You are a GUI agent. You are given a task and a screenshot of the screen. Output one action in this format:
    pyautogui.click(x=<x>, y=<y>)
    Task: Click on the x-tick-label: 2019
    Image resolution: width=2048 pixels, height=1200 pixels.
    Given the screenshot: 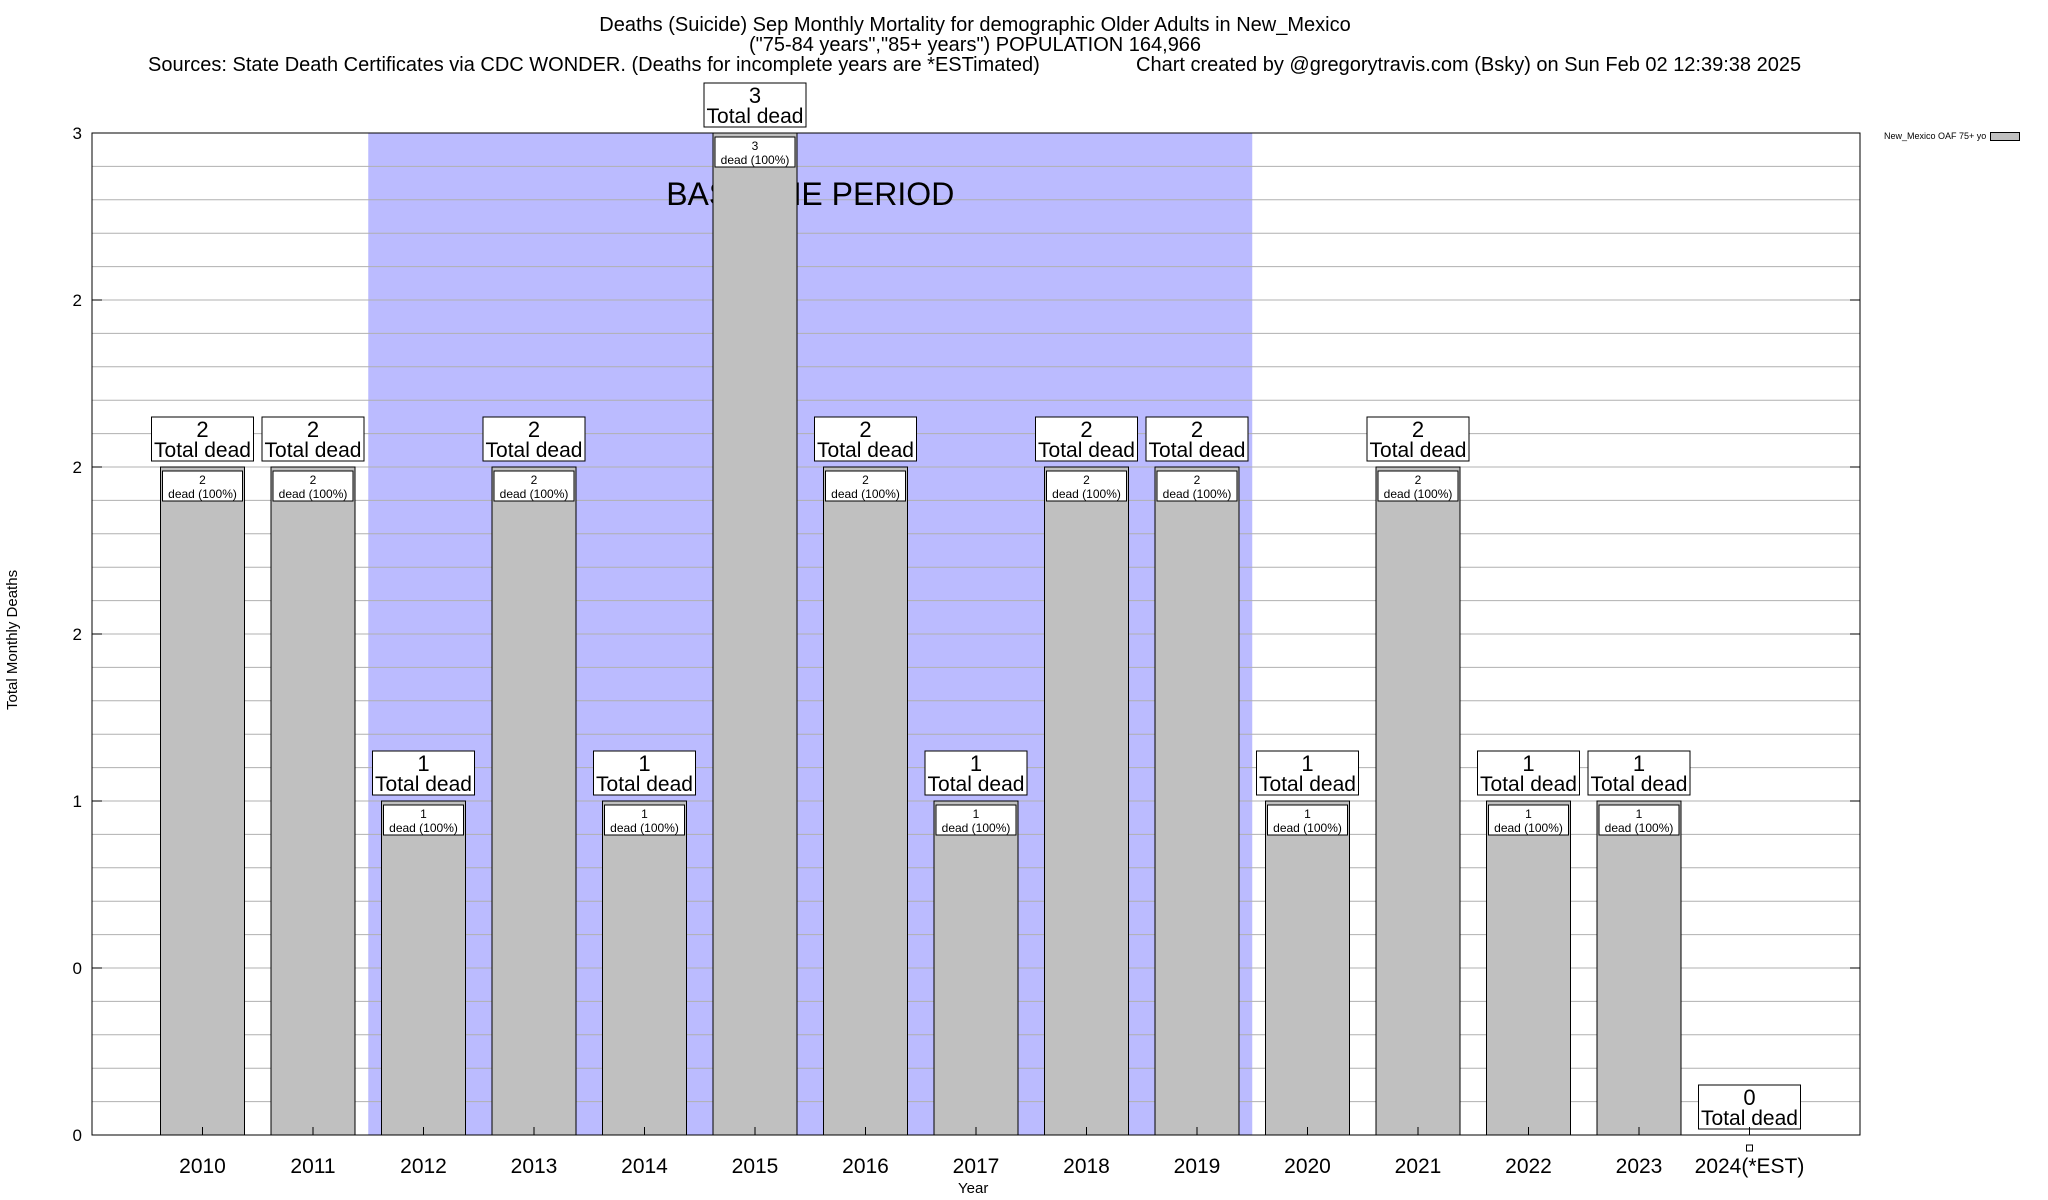 What is the action you would take?
    pyautogui.click(x=1197, y=1166)
    